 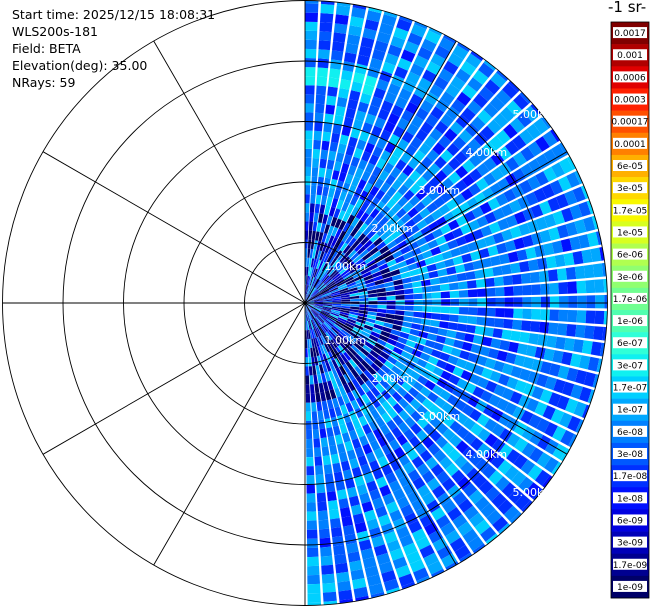 I want to click on colorbar-tick-label: 1.7e-09, so click(x=630, y=566).